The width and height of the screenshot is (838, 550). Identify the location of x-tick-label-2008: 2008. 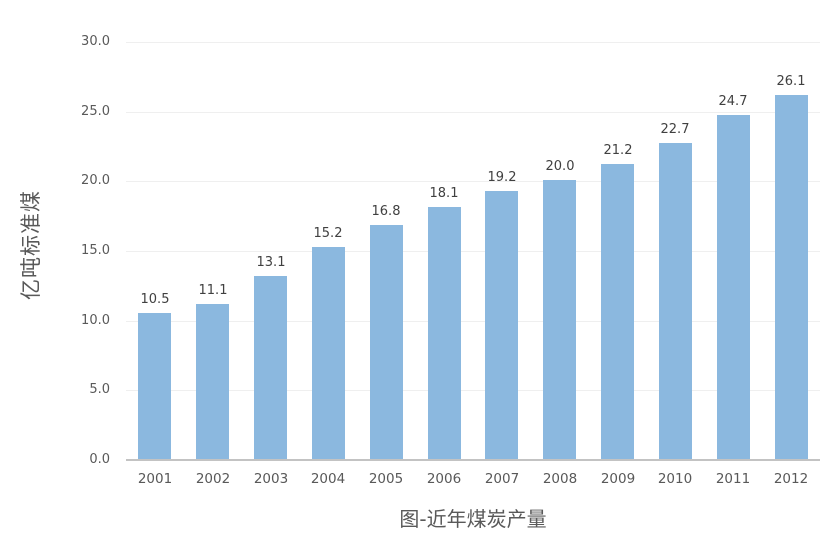
(560, 479).